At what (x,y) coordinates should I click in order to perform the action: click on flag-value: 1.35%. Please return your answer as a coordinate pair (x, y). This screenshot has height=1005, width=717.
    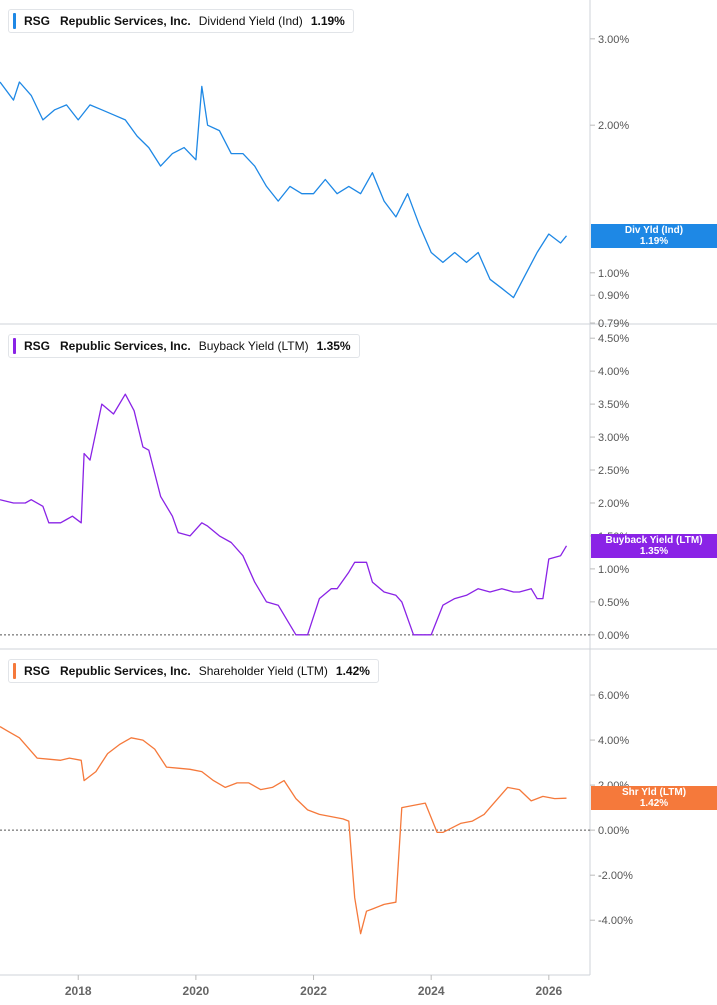
    Looking at the image, I should click on (654, 551).